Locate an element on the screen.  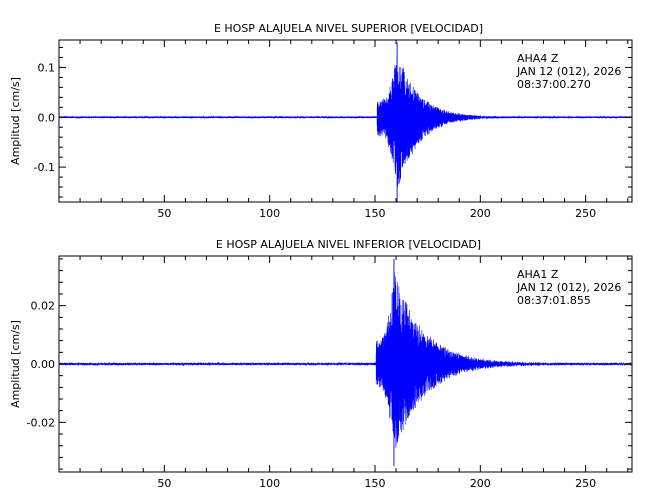
y-tick-label: 0.00 is located at coordinates (43, 364).